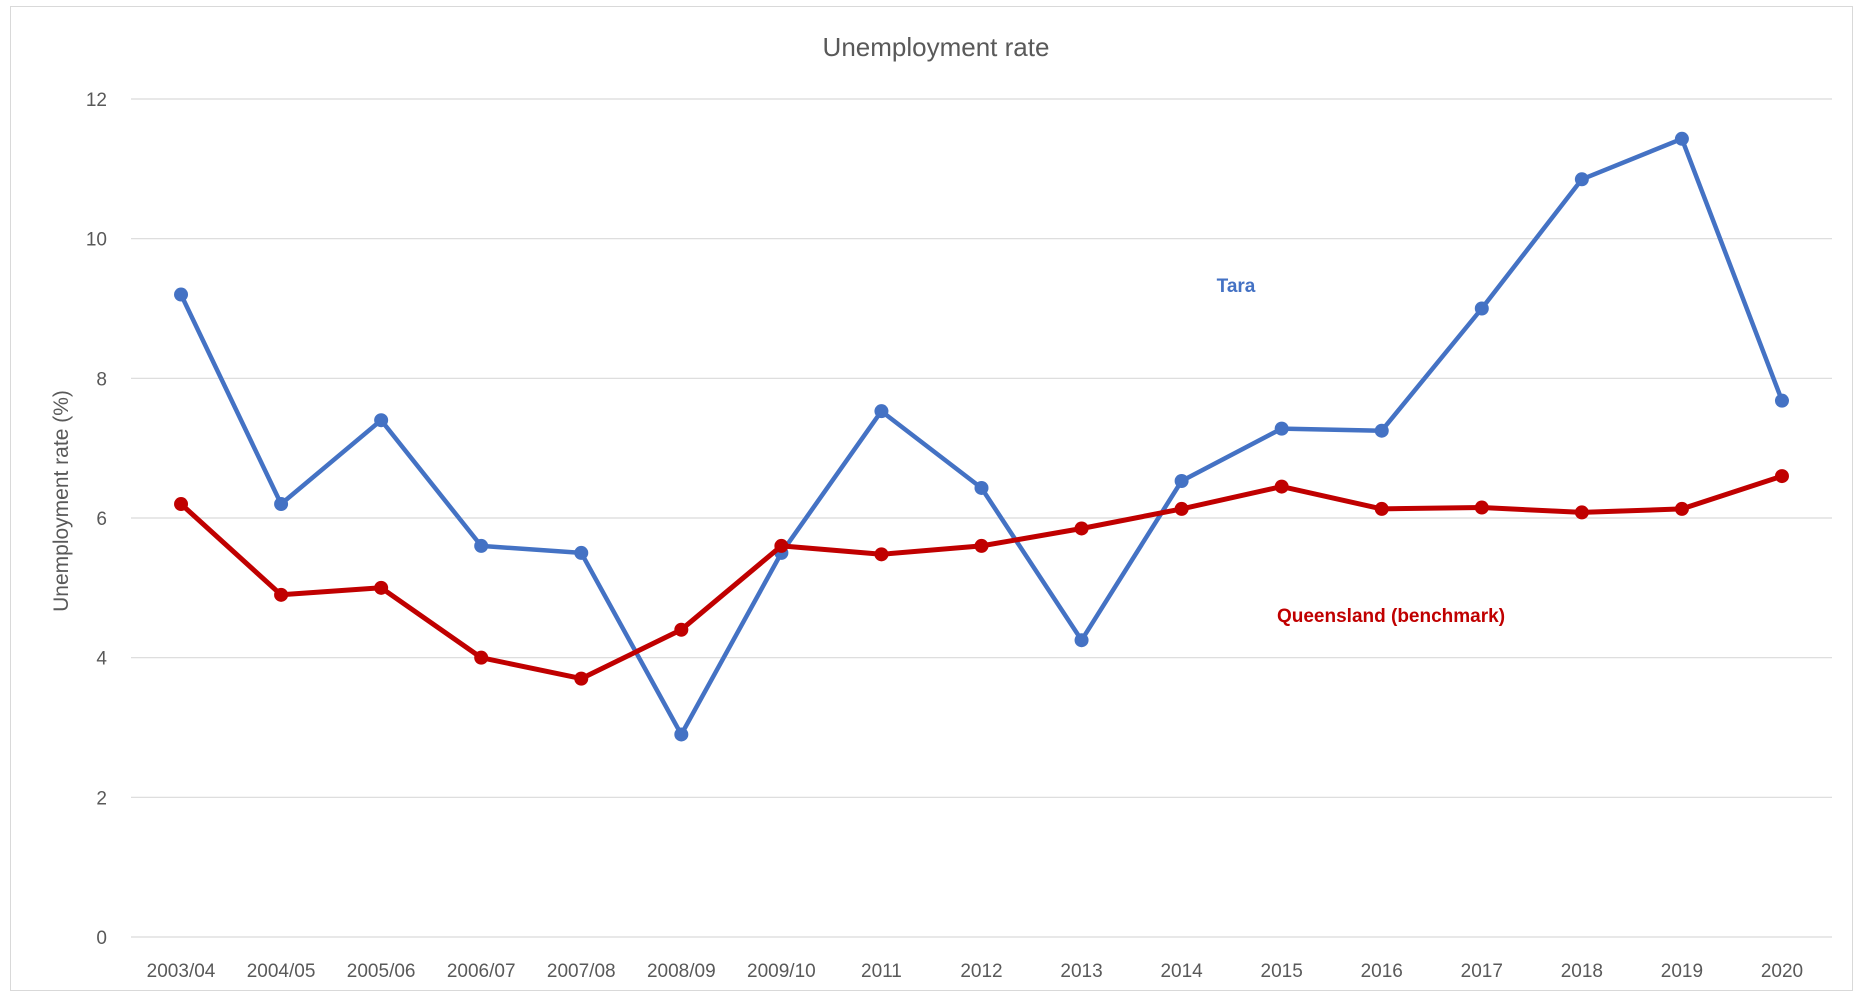 The image size is (1858, 993). What do you see at coordinates (1682, 971) in the screenshot?
I see `x-tick-label: 2019` at bounding box center [1682, 971].